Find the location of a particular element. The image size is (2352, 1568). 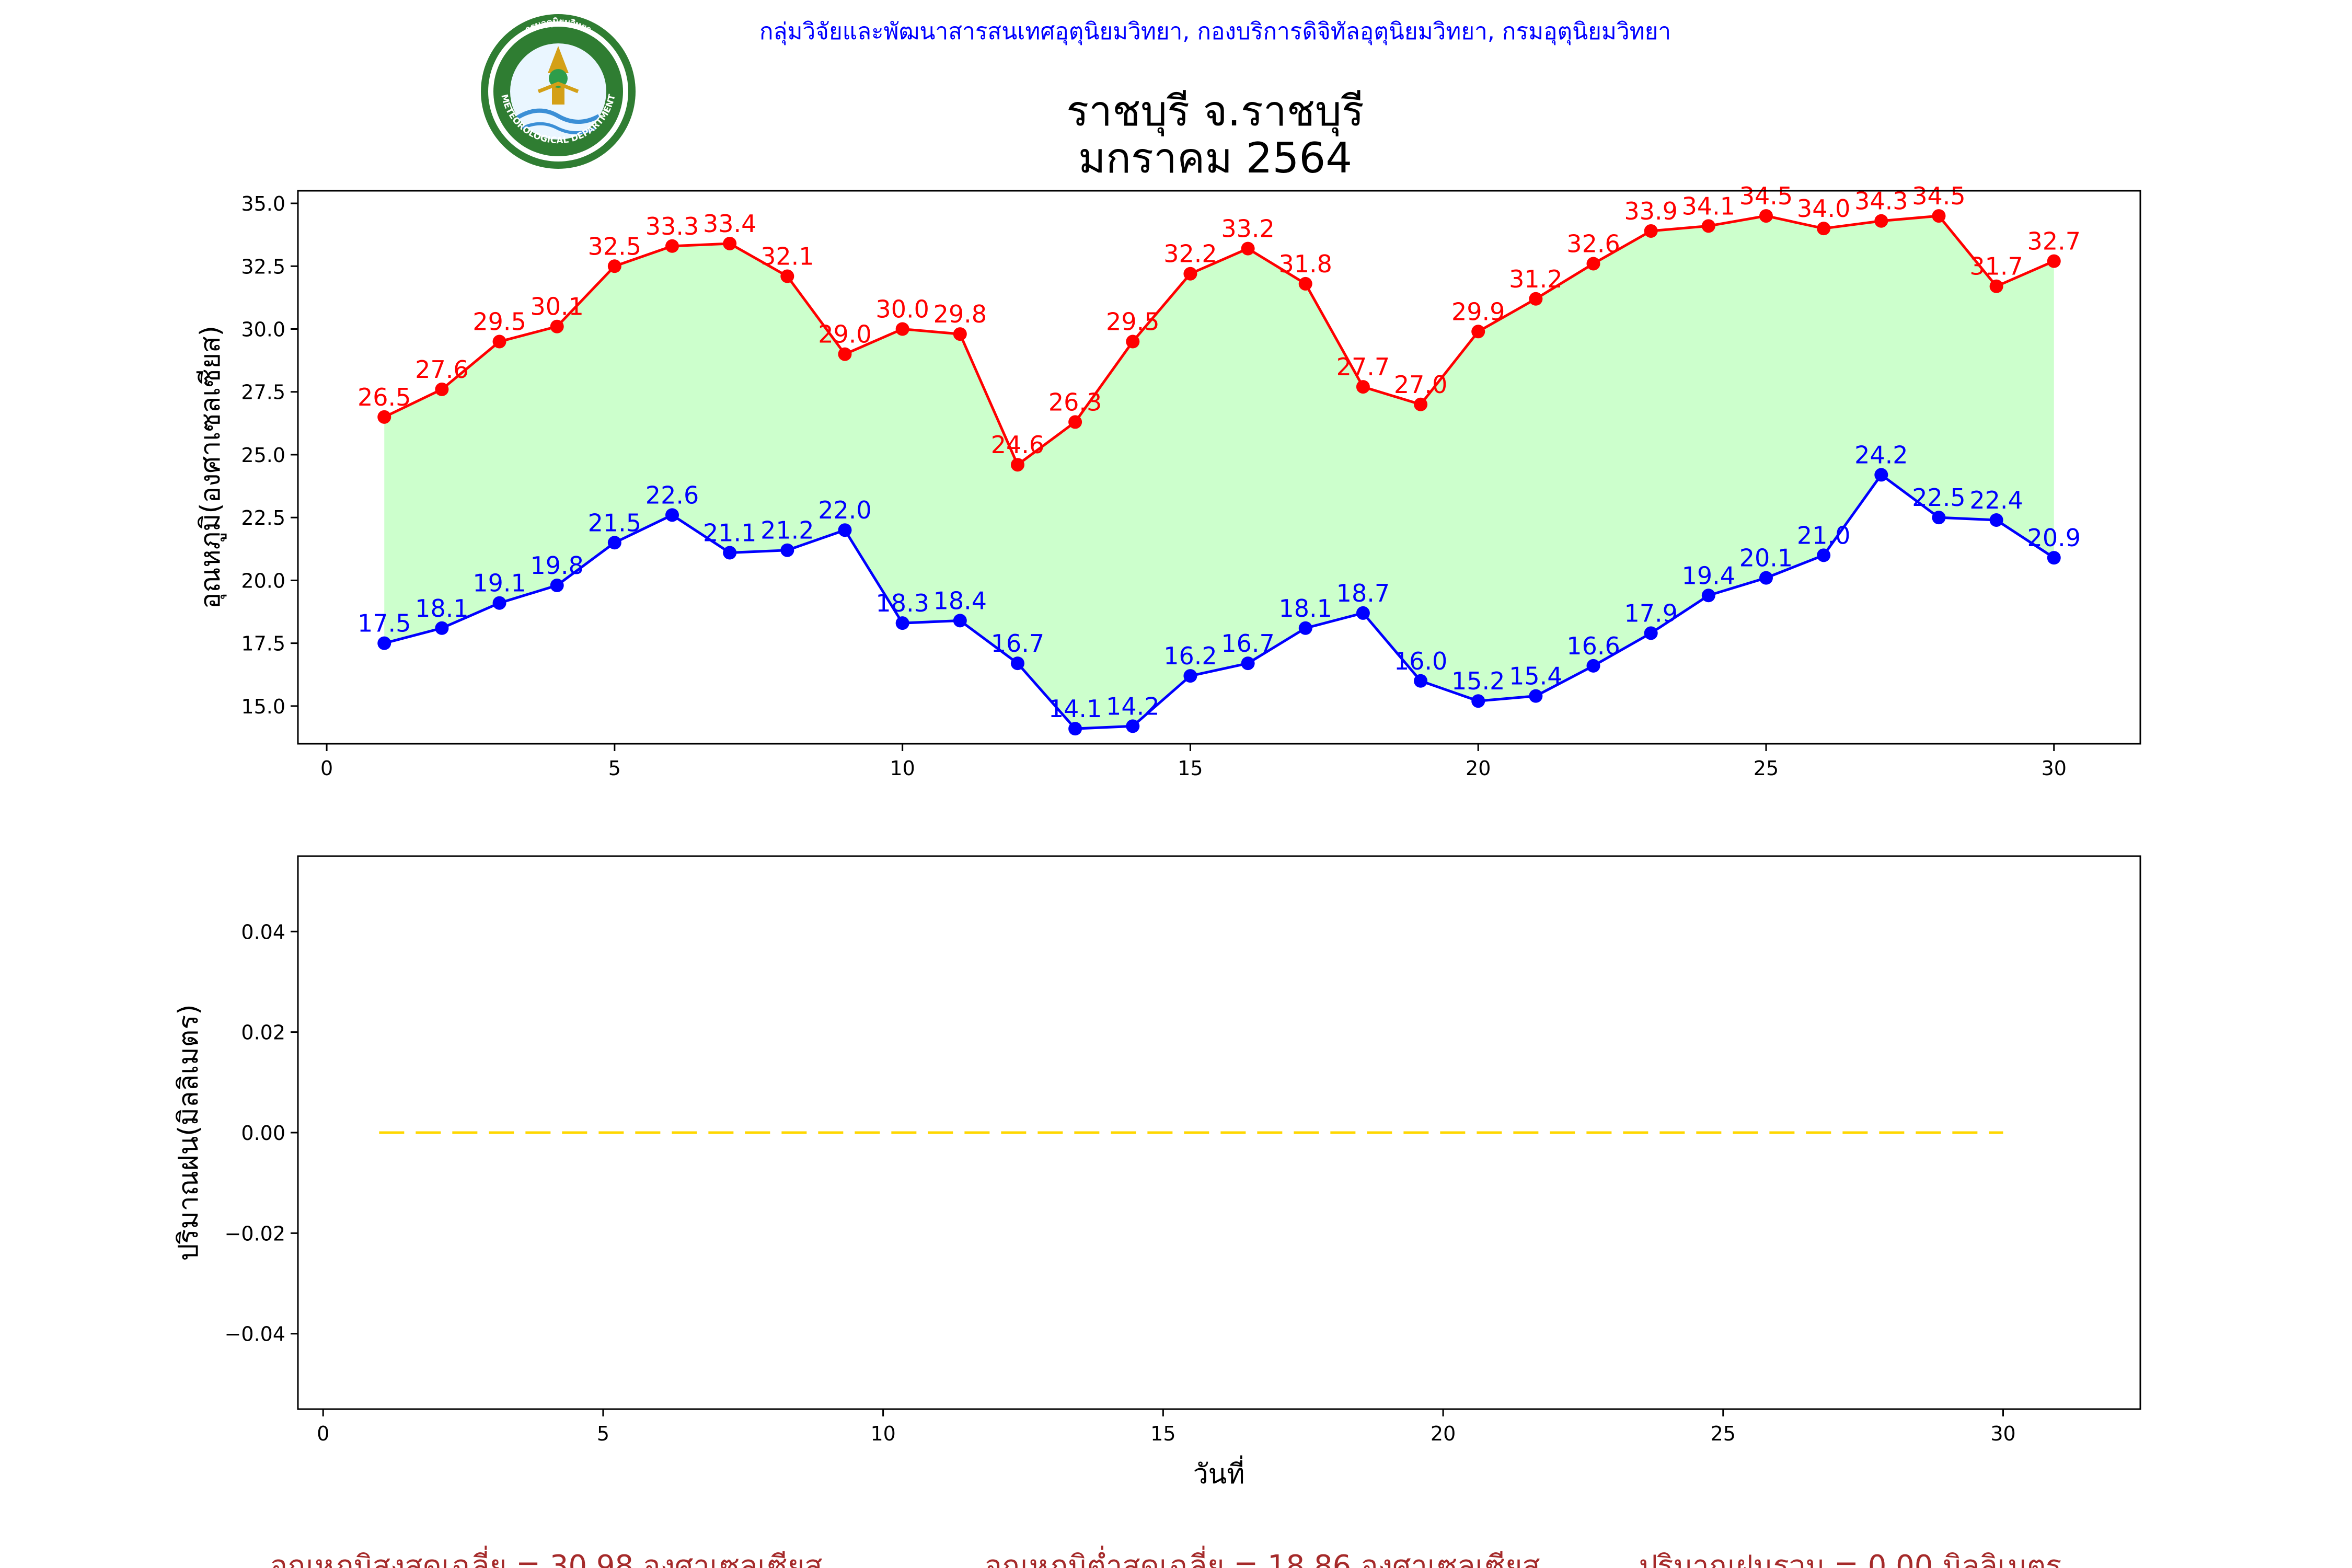

rain-y-tick-label: −0.02 is located at coordinates (255, 1233).